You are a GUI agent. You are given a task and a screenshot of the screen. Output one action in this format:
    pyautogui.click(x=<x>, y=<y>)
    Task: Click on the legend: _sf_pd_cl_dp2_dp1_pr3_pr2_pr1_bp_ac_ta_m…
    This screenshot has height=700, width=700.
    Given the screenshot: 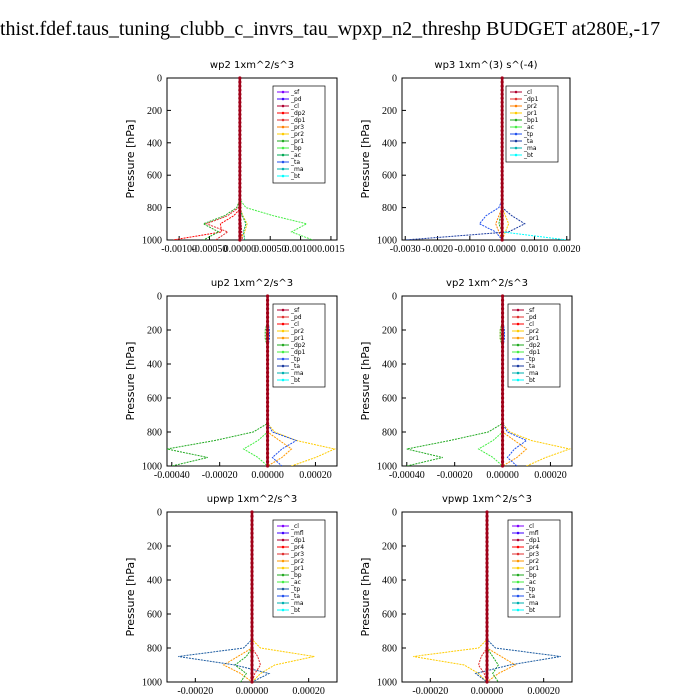 What is the action you would take?
    pyautogui.click(x=299, y=134)
    